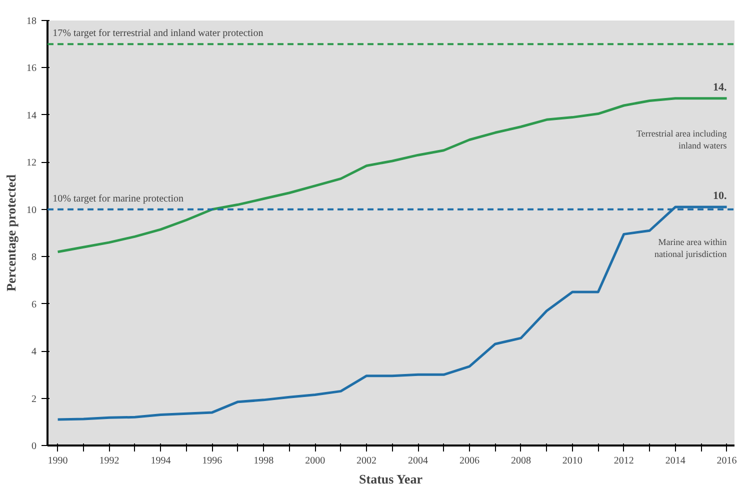  What do you see at coordinates (366, 461) in the screenshot?
I see `x-tick-label: 2002` at bounding box center [366, 461].